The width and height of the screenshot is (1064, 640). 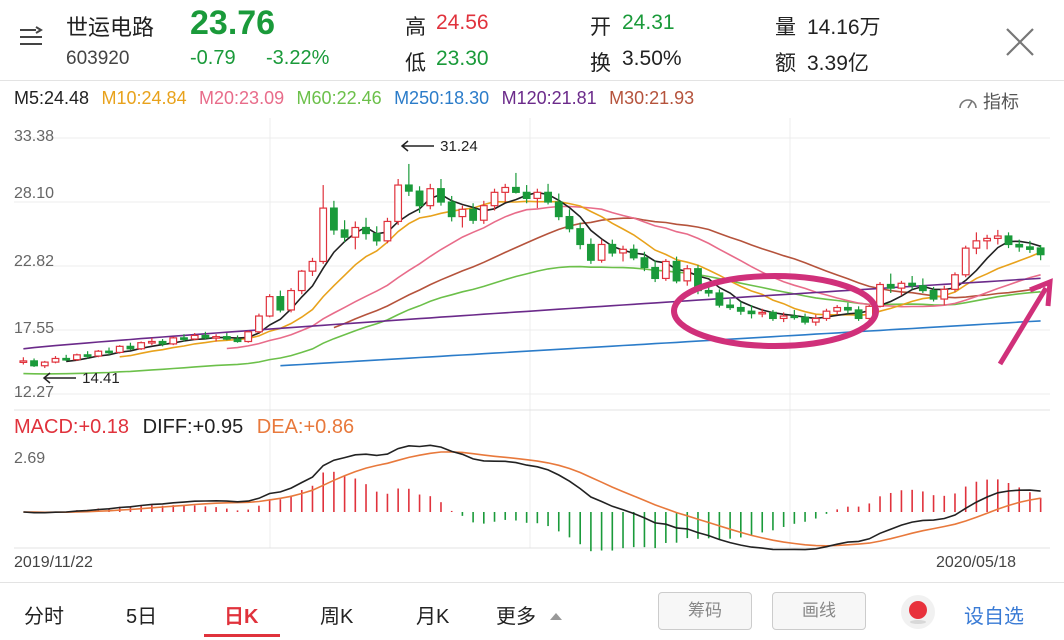 I want to click on arrow-left-icon, so click(x=59, y=378).